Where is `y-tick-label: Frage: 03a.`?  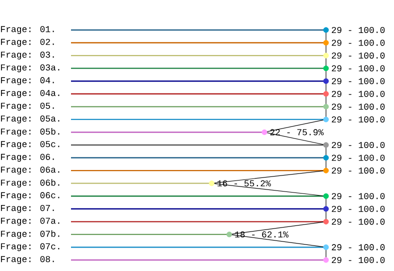 y-tick-label: Frage: 03a. is located at coordinates (30, 68).